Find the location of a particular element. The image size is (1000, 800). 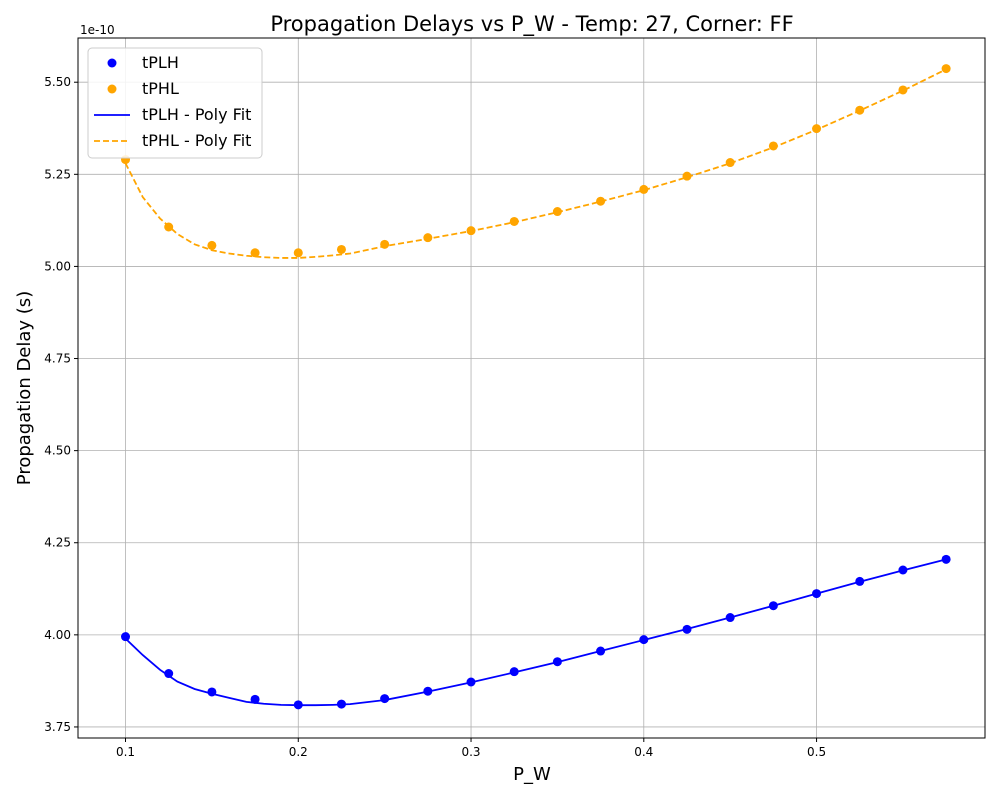

y-tick-label: 5.50 is located at coordinates (57, 82).